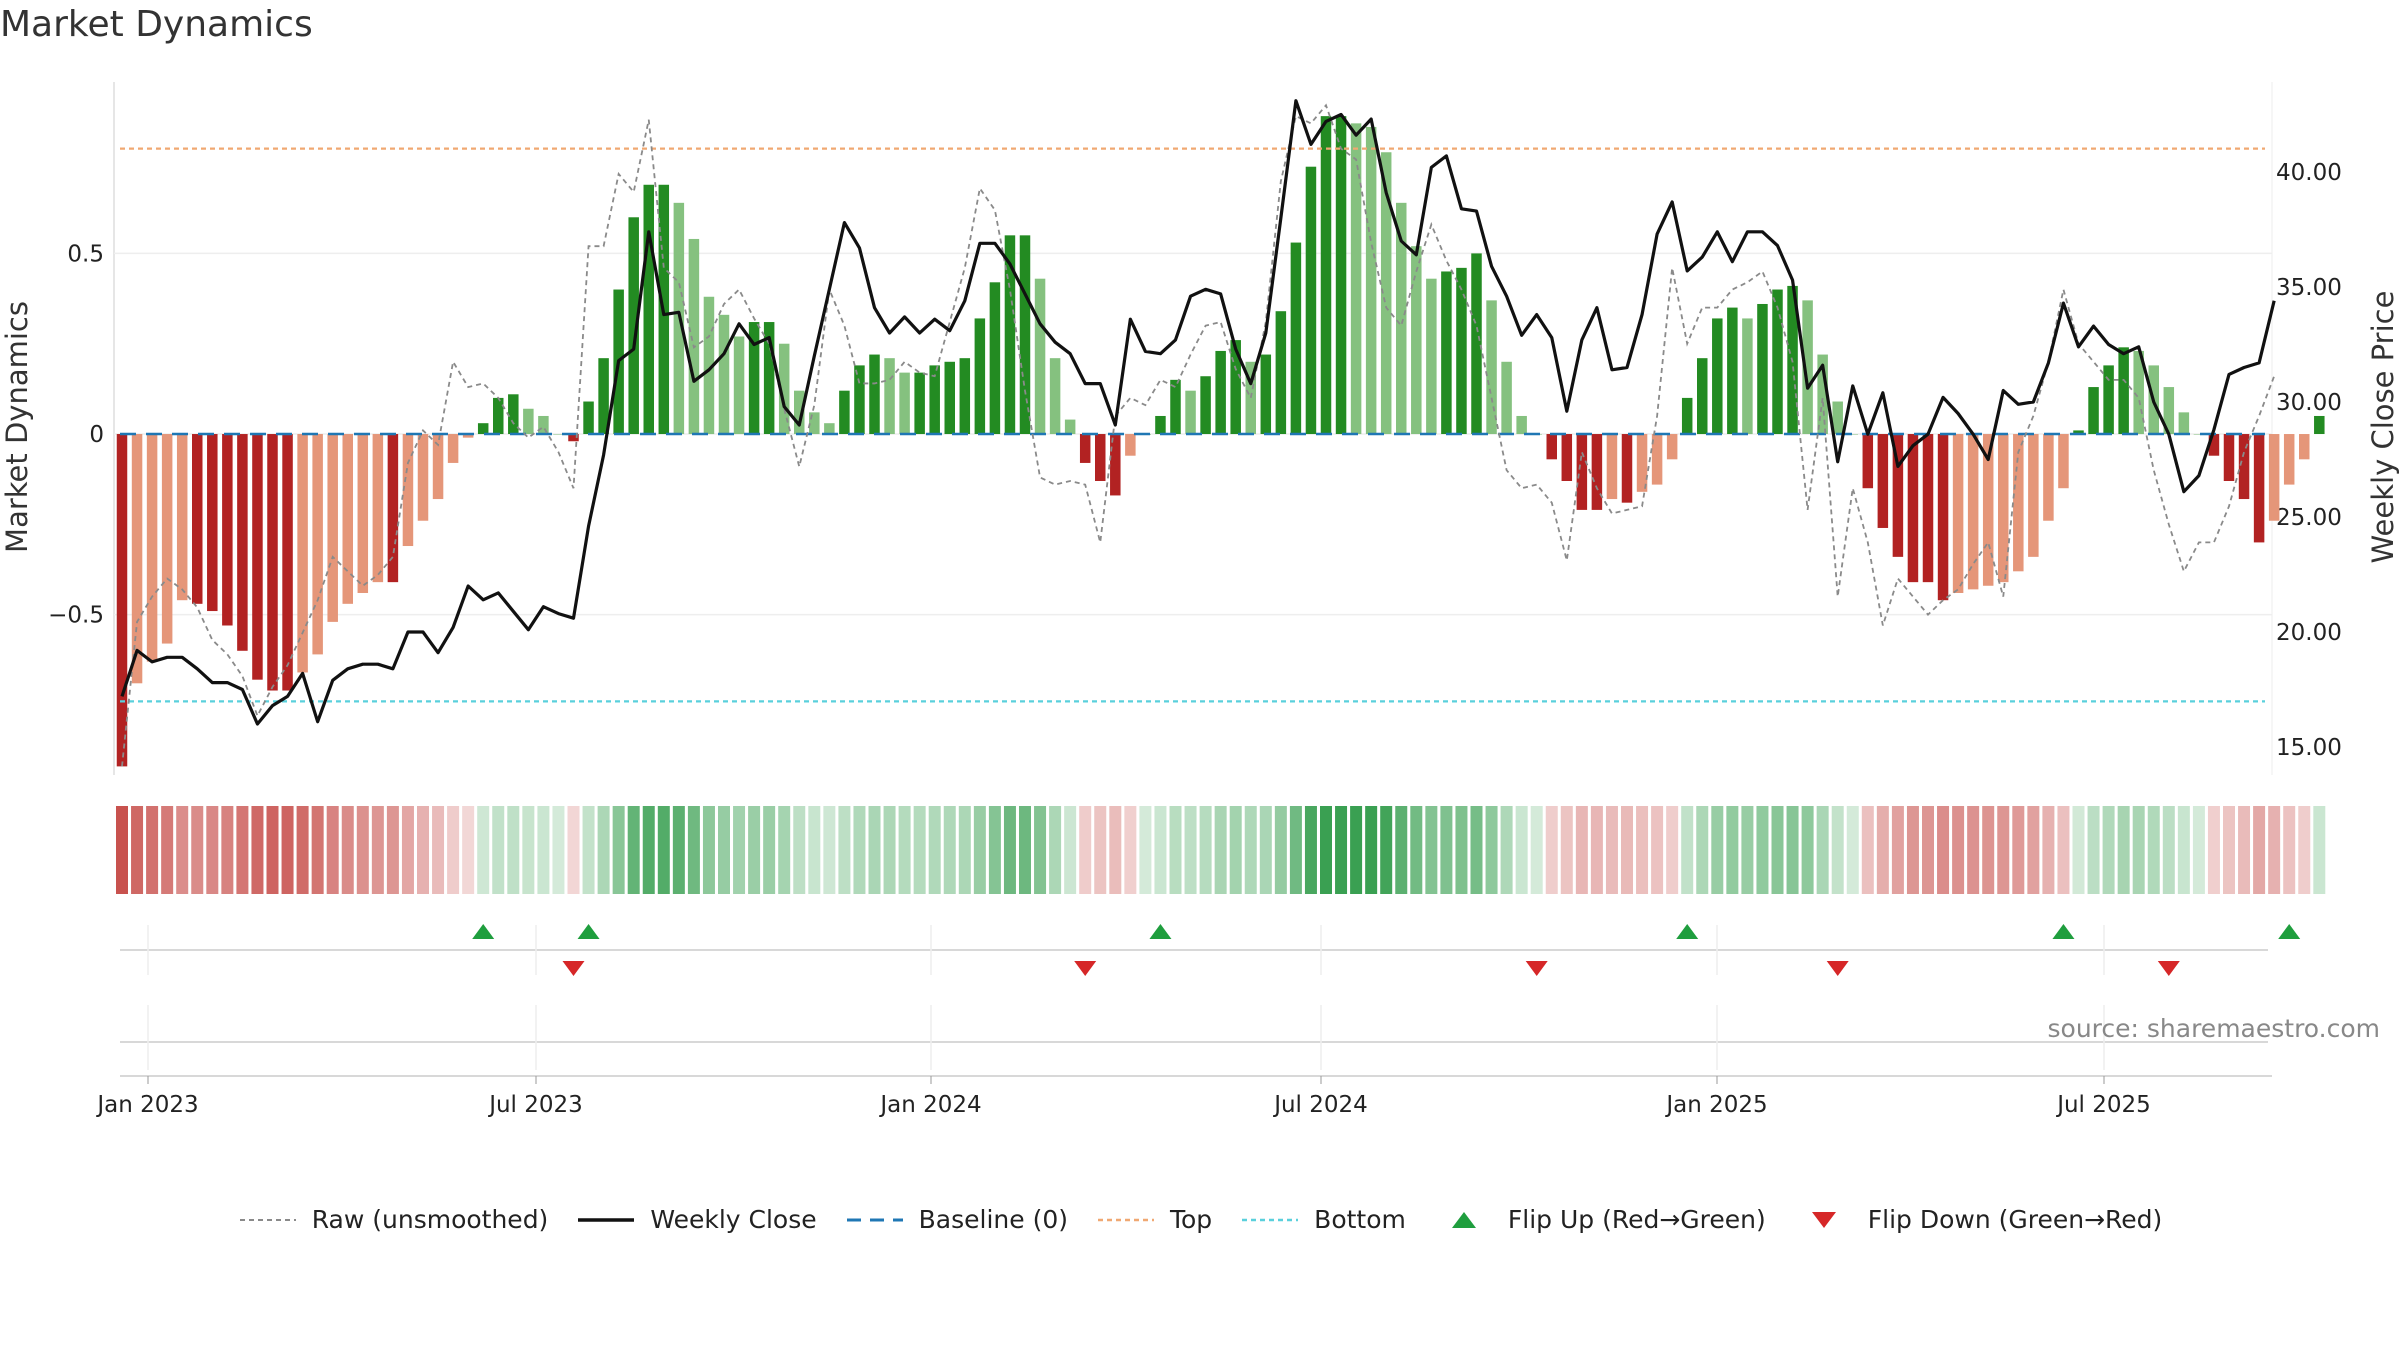 This screenshot has width=2400, height=1350. What do you see at coordinates (2103, 1105) in the screenshot?
I see `x-tick-label: Jul 2025` at bounding box center [2103, 1105].